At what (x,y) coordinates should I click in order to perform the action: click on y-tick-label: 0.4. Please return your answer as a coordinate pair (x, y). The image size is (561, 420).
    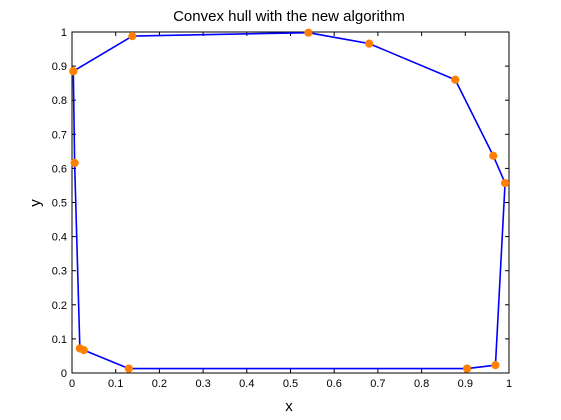
    Looking at the image, I should click on (59, 238).